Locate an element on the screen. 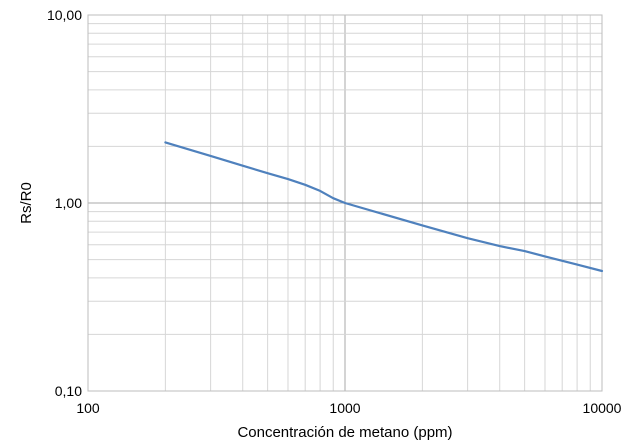 The image size is (631, 445). x-tick-label: 1000 is located at coordinates (344, 408).